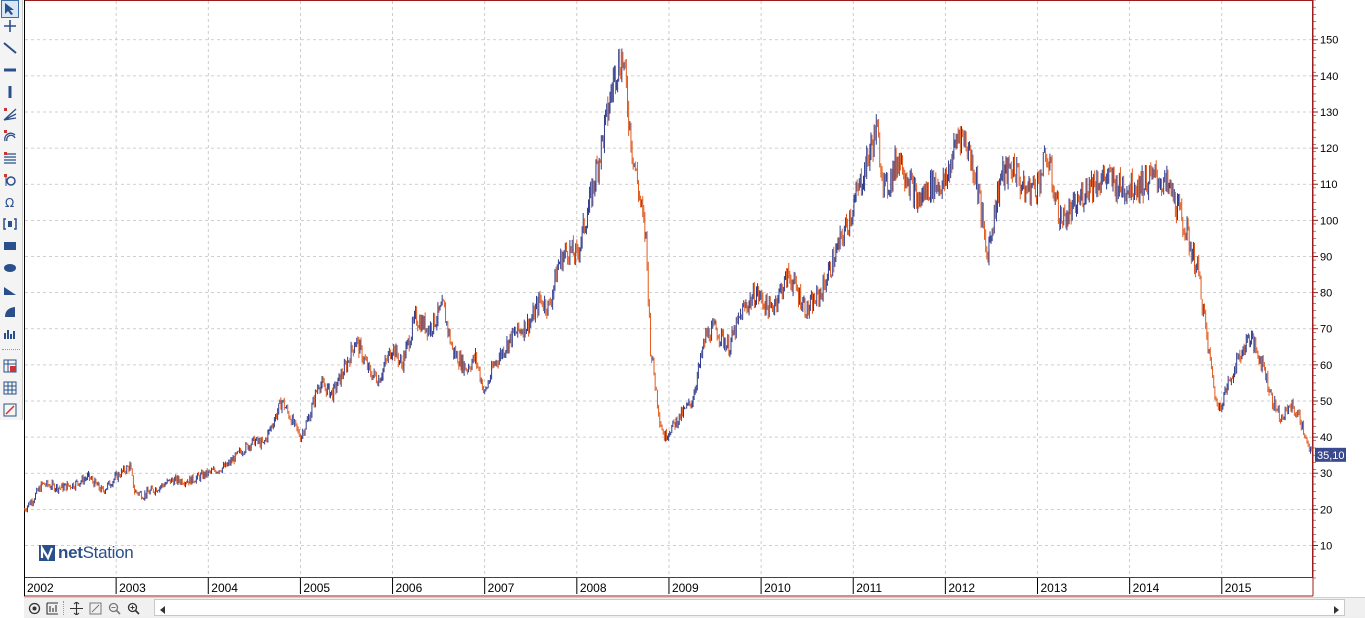  What do you see at coordinates (961, 588) in the screenshot?
I see `x-tick-label: 2012` at bounding box center [961, 588].